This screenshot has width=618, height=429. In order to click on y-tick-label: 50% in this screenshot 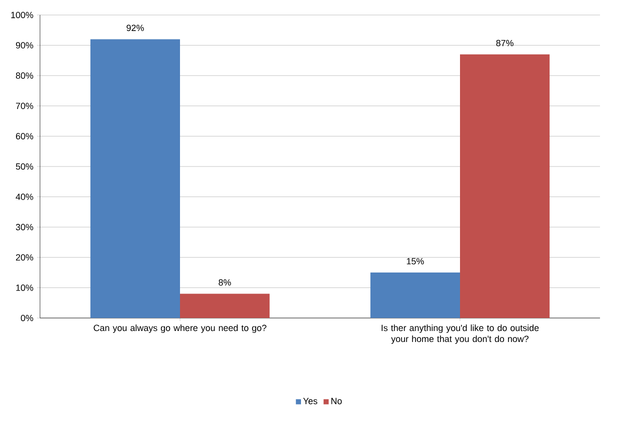, I will do `click(25, 166)`.